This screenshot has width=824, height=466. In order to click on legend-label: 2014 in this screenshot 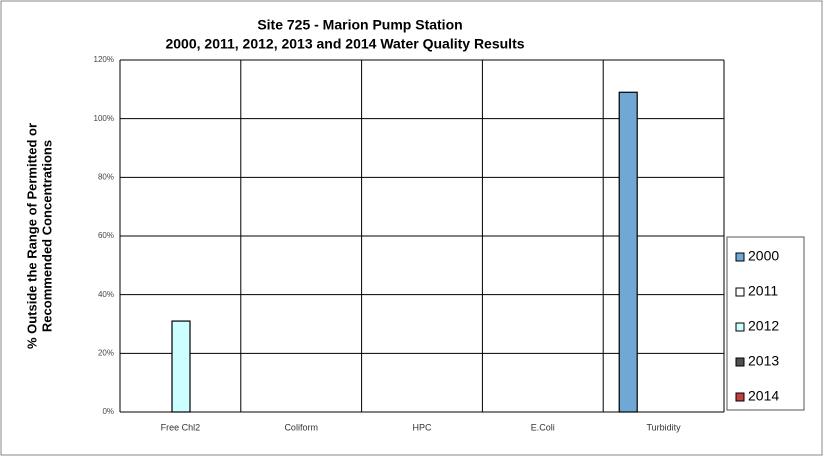, I will do `click(763, 396)`.